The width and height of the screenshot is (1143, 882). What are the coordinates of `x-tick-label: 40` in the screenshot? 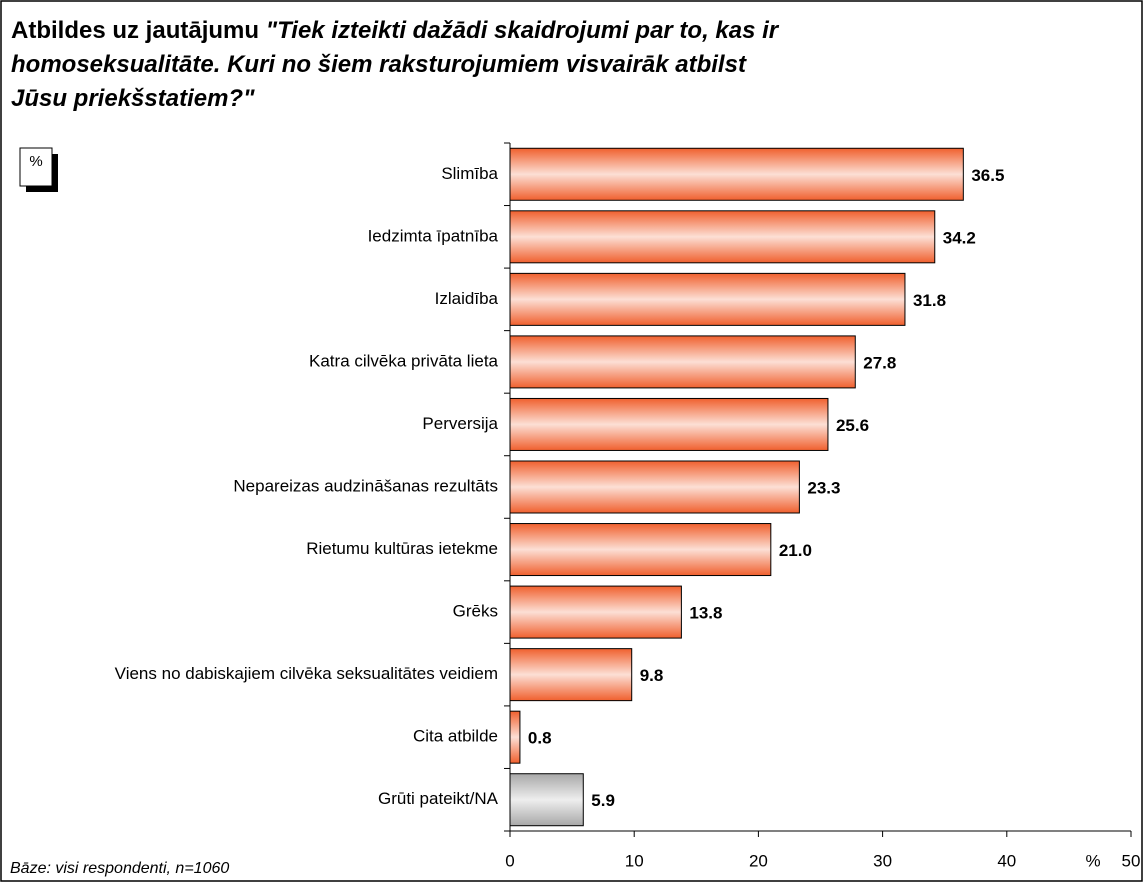 It's located at (1006, 860).